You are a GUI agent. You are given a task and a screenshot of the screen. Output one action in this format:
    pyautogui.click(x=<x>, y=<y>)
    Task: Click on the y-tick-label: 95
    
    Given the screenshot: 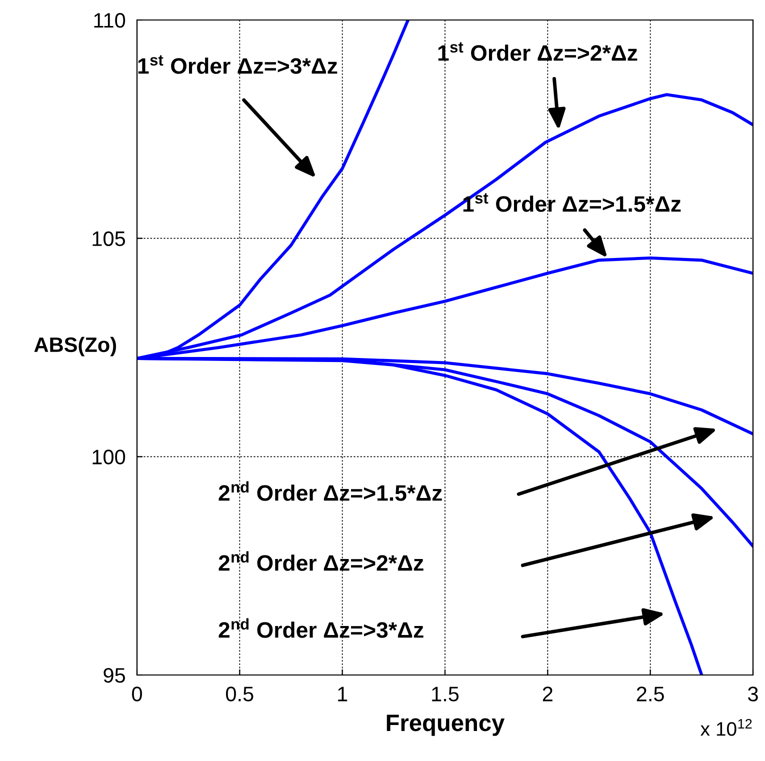 What is the action you would take?
    pyautogui.click(x=115, y=675)
    